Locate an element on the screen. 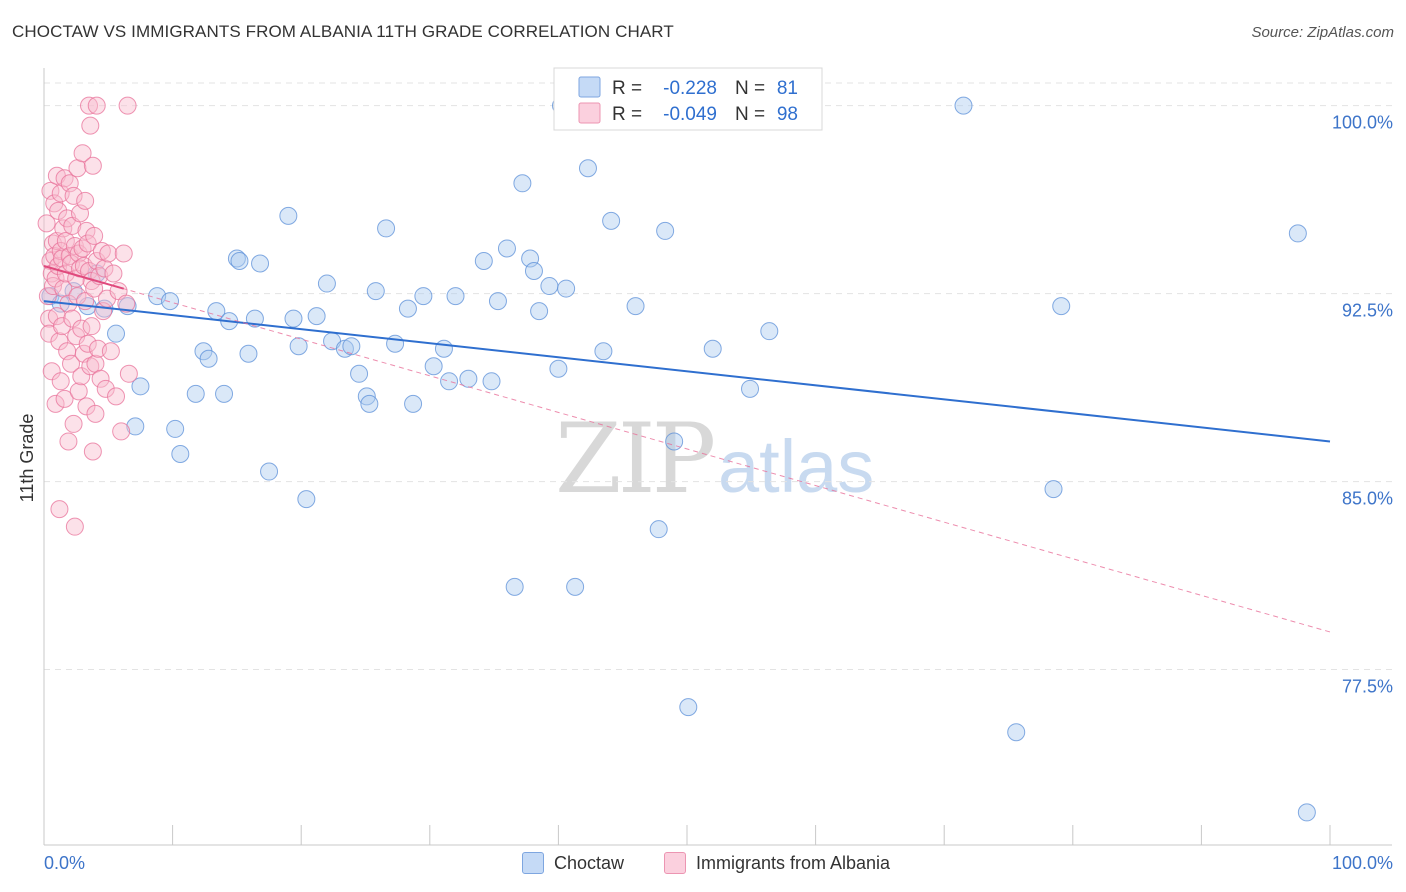 Image resolution: width=1406 pixels, height=892 pixels. legend-label-albania: Immigrants from Albania is located at coordinates (793, 862).